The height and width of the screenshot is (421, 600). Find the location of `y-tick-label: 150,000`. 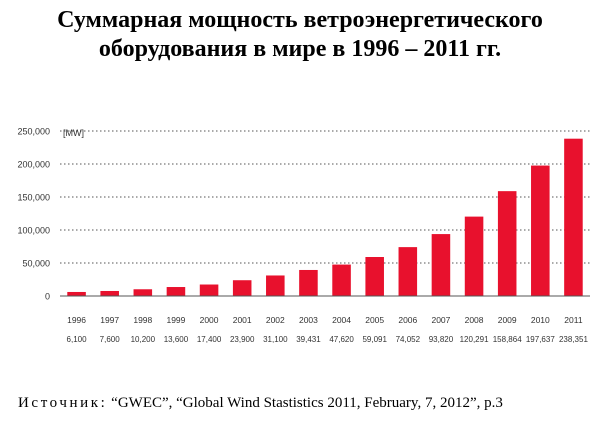

y-tick-label: 150,000 is located at coordinates (33, 198).